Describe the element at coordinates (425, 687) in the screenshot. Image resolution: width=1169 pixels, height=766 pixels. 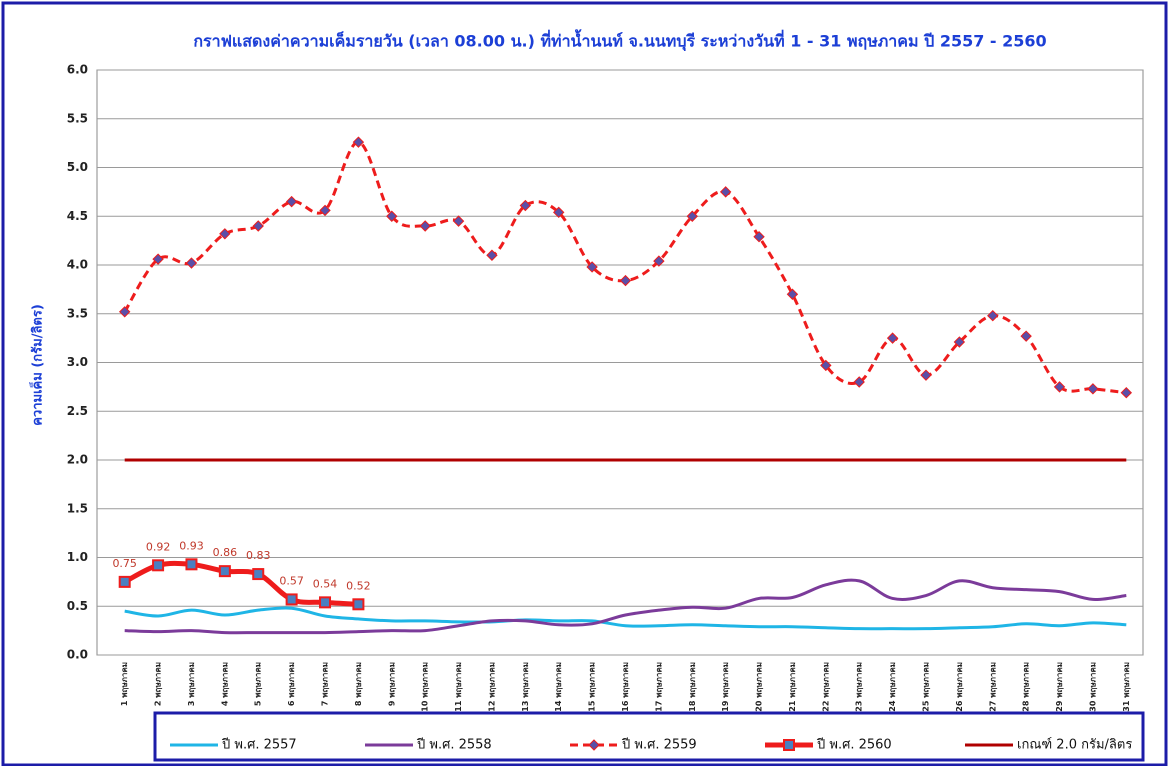
I see `x-tick-label: 10 พฤษภาคม` at that location.